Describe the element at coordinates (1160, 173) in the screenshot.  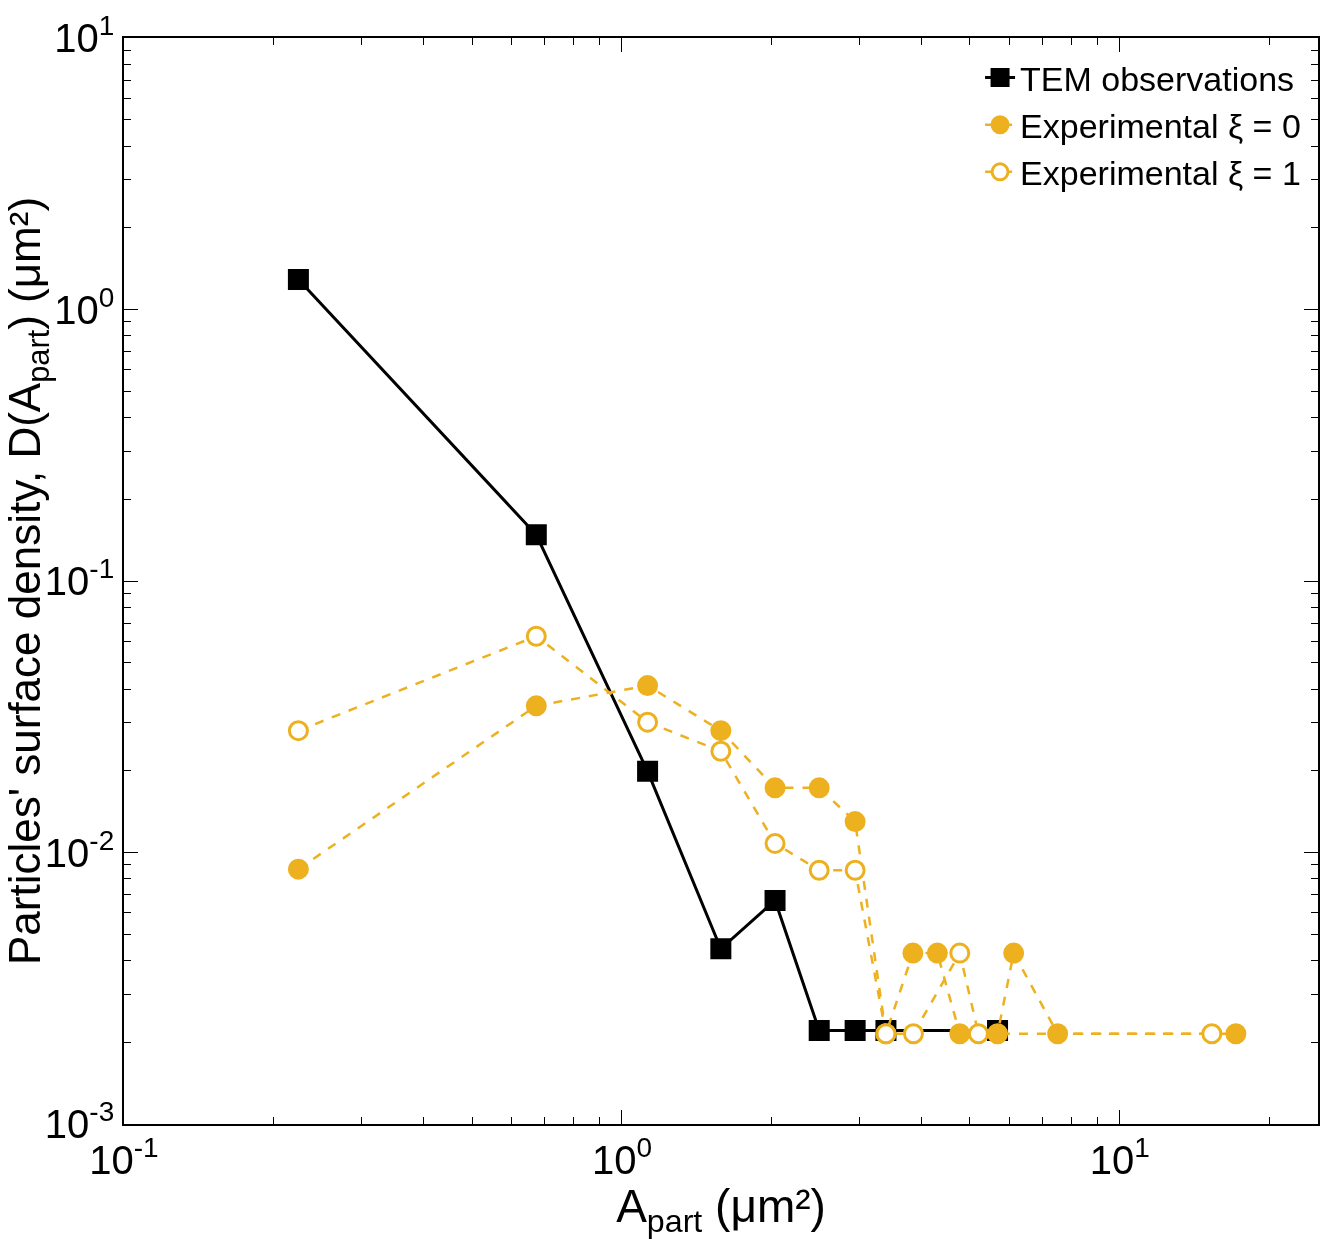
I see `legend-label: Experimental ξ = 1` at that location.